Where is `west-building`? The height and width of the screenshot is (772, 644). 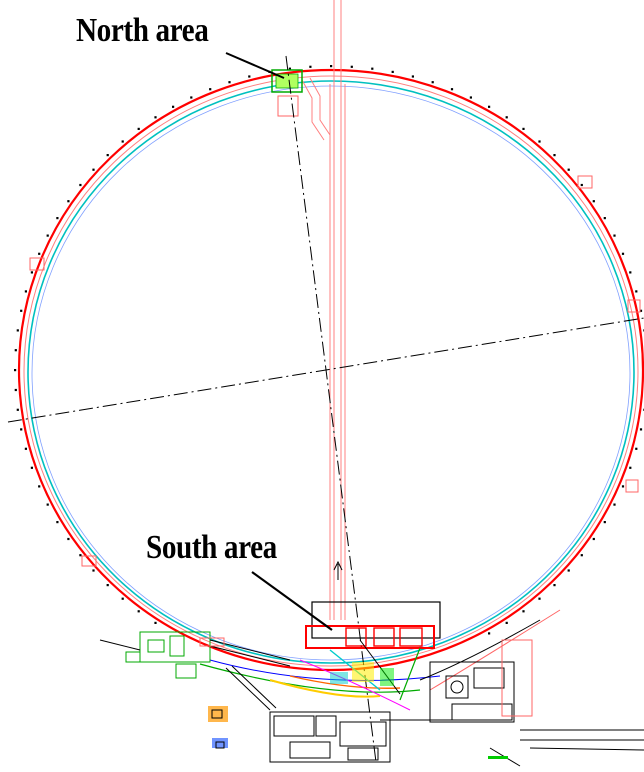 west-building is located at coordinates (37, 264).